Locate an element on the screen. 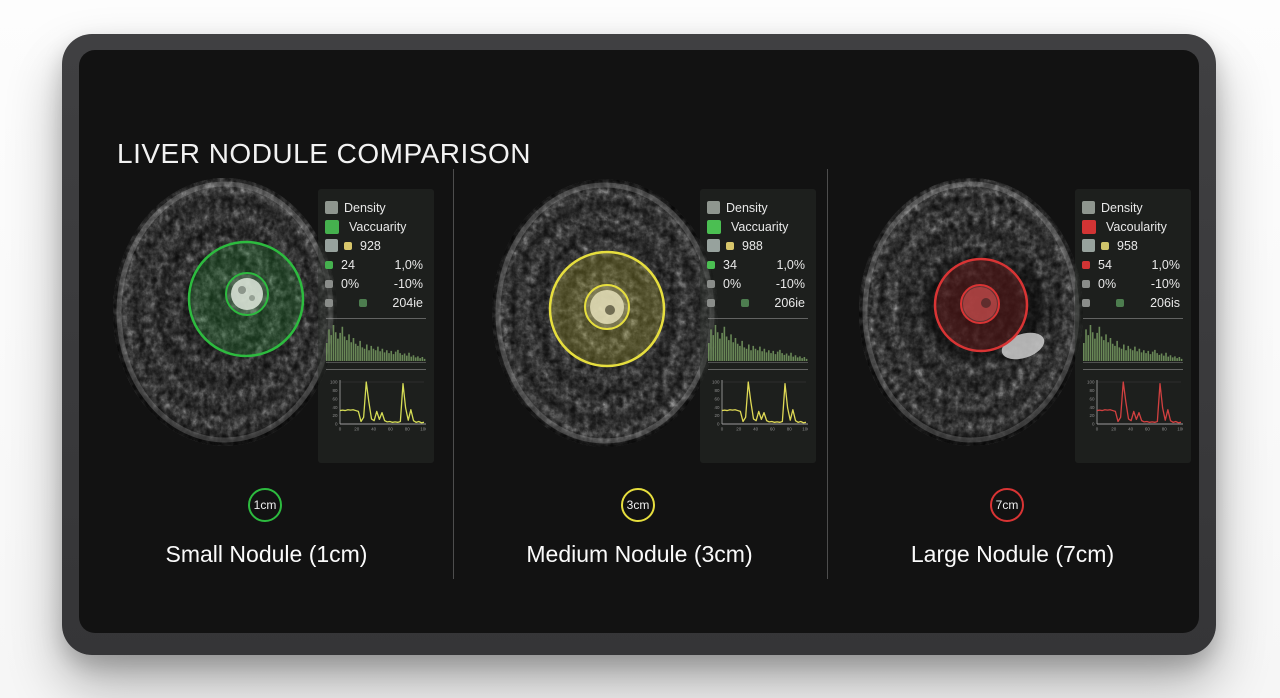 Image resolution: width=1280 pixels, height=698 pixels. density-swatch is located at coordinates (1088, 207).